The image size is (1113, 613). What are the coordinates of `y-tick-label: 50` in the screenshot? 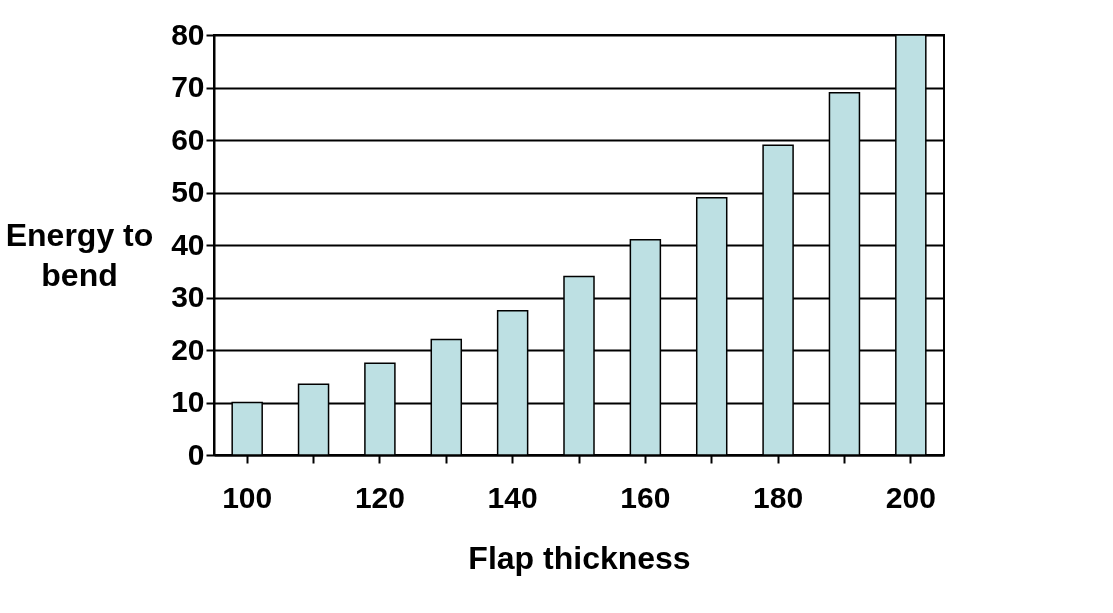 It's located at (188, 191).